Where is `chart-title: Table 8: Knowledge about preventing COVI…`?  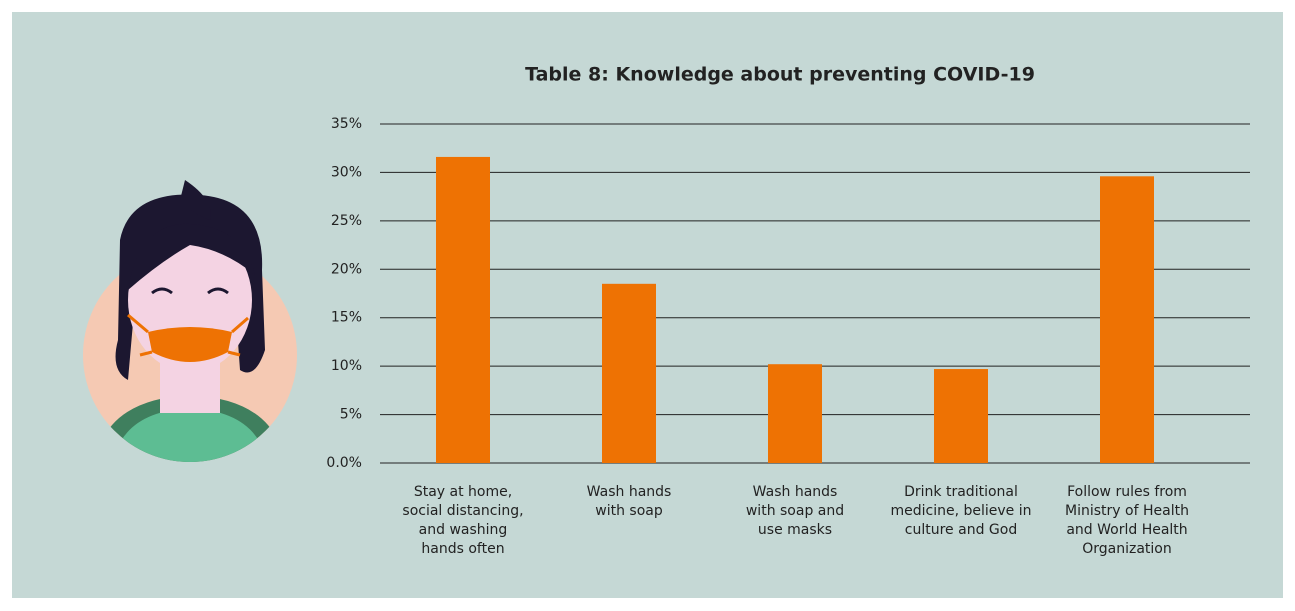 chart-title: Table 8: Knowledge about preventing COVI… is located at coordinates (780, 75).